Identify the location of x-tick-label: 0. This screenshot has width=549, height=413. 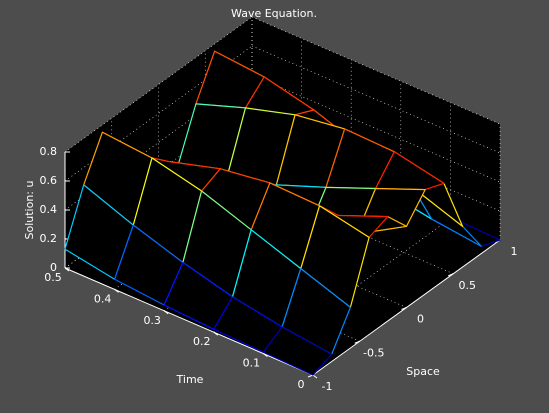
(420, 319).